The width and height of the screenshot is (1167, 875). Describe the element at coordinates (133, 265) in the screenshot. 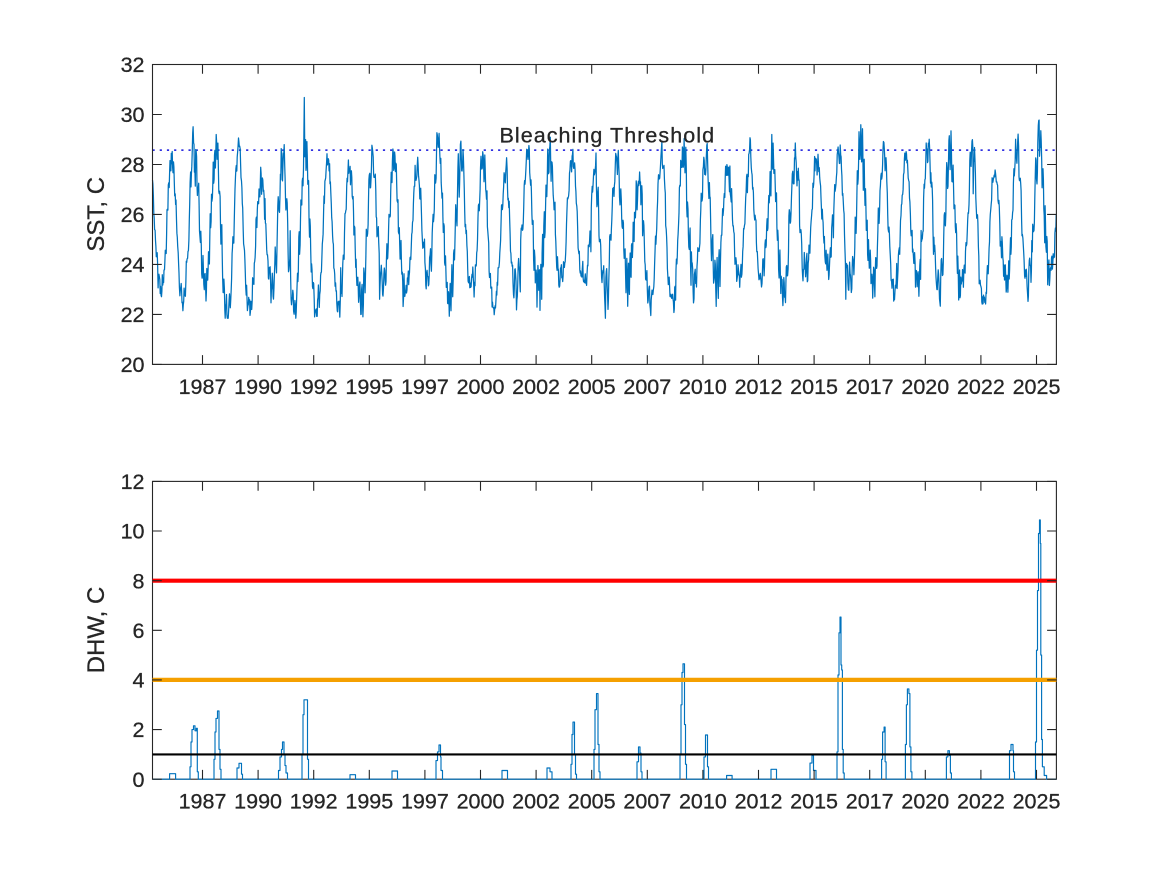

I see `svg-text: 24` at that location.